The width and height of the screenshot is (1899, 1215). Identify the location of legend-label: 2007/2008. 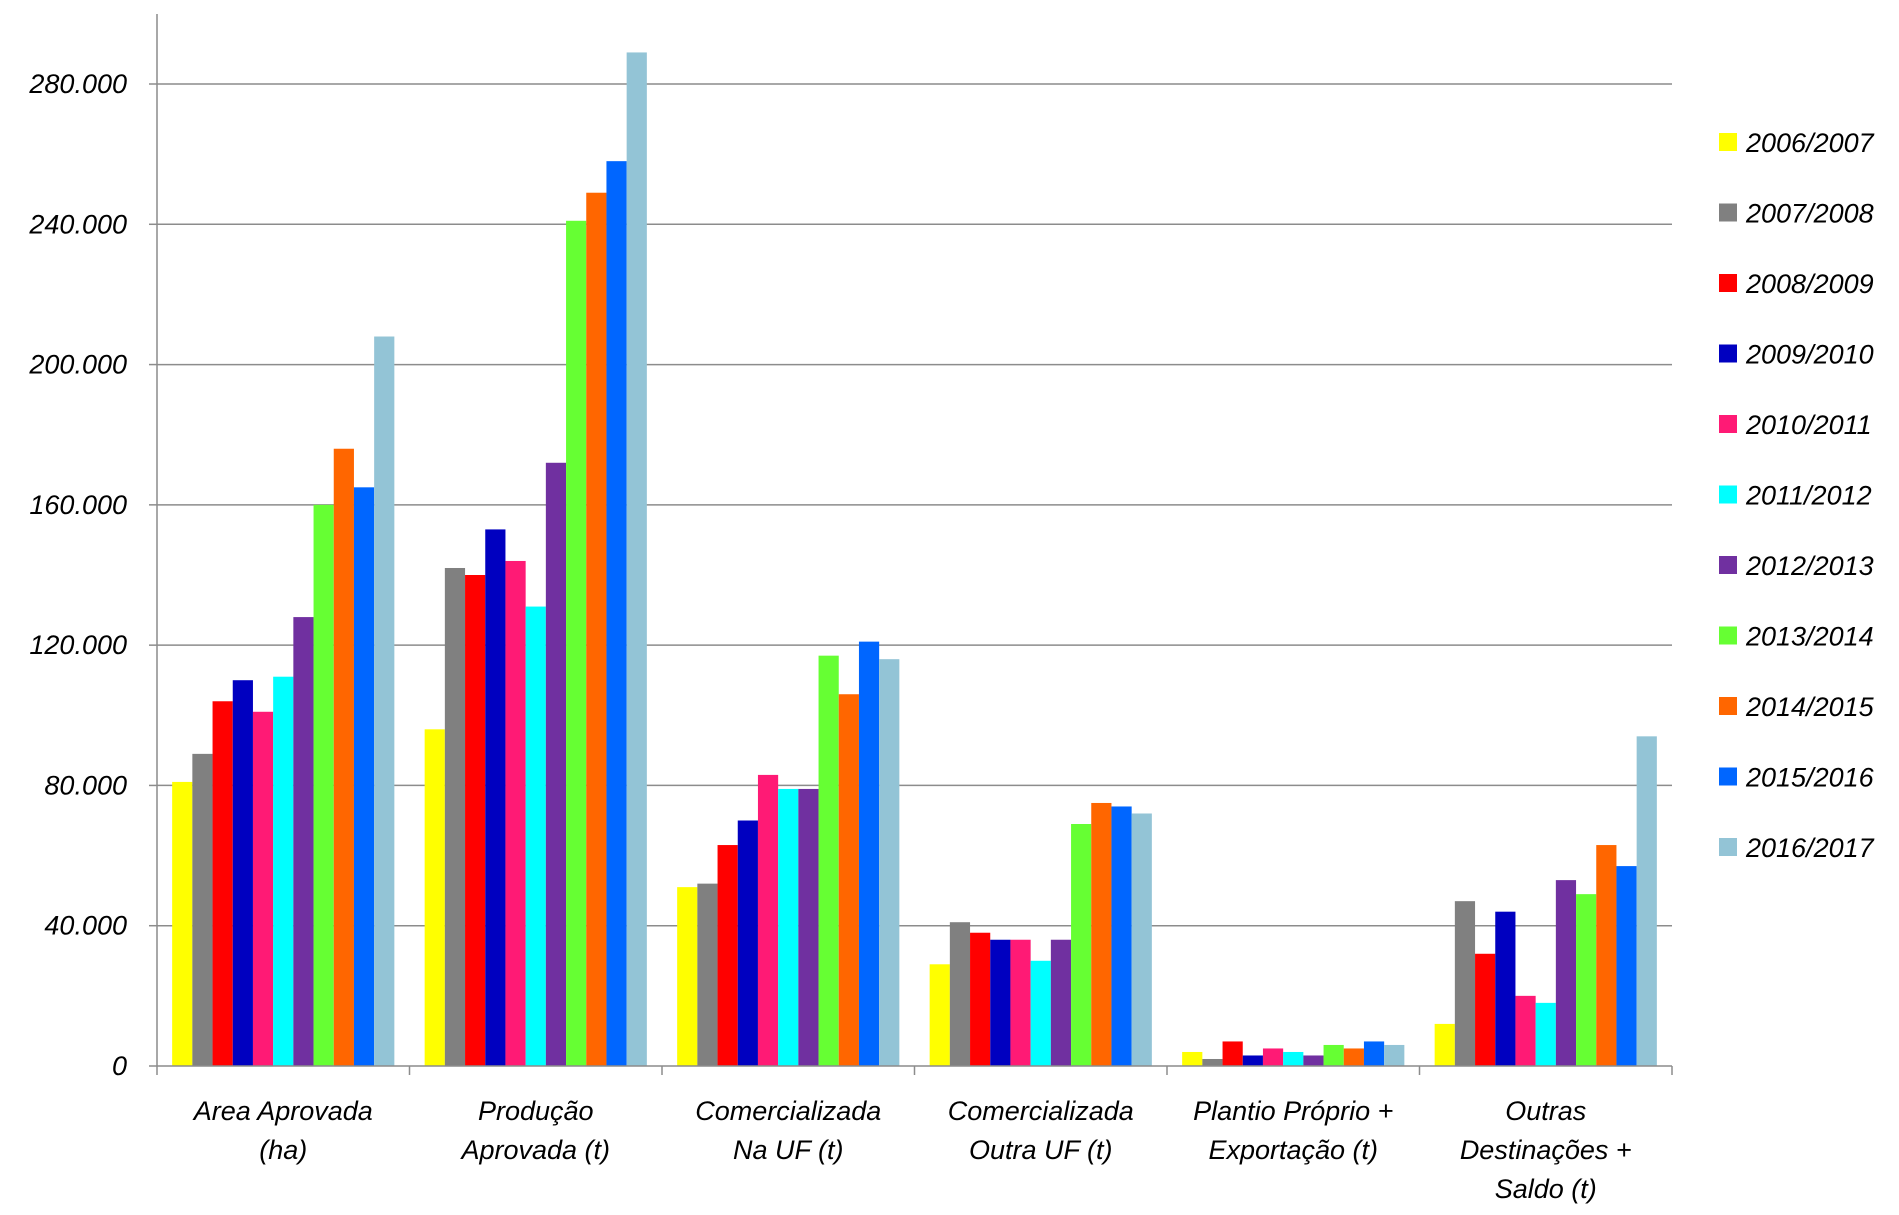
(1809, 214).